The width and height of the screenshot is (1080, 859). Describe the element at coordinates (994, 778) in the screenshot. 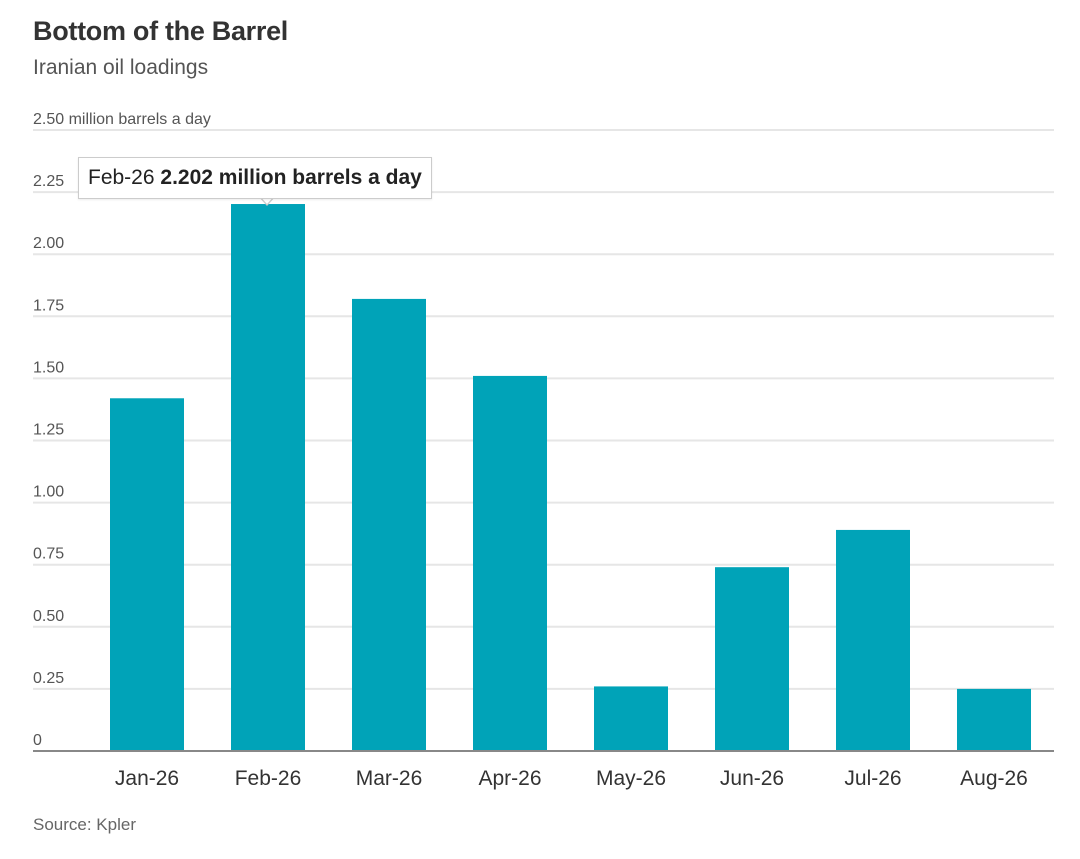

I see `x-tick-label: Aug-26` at that location.